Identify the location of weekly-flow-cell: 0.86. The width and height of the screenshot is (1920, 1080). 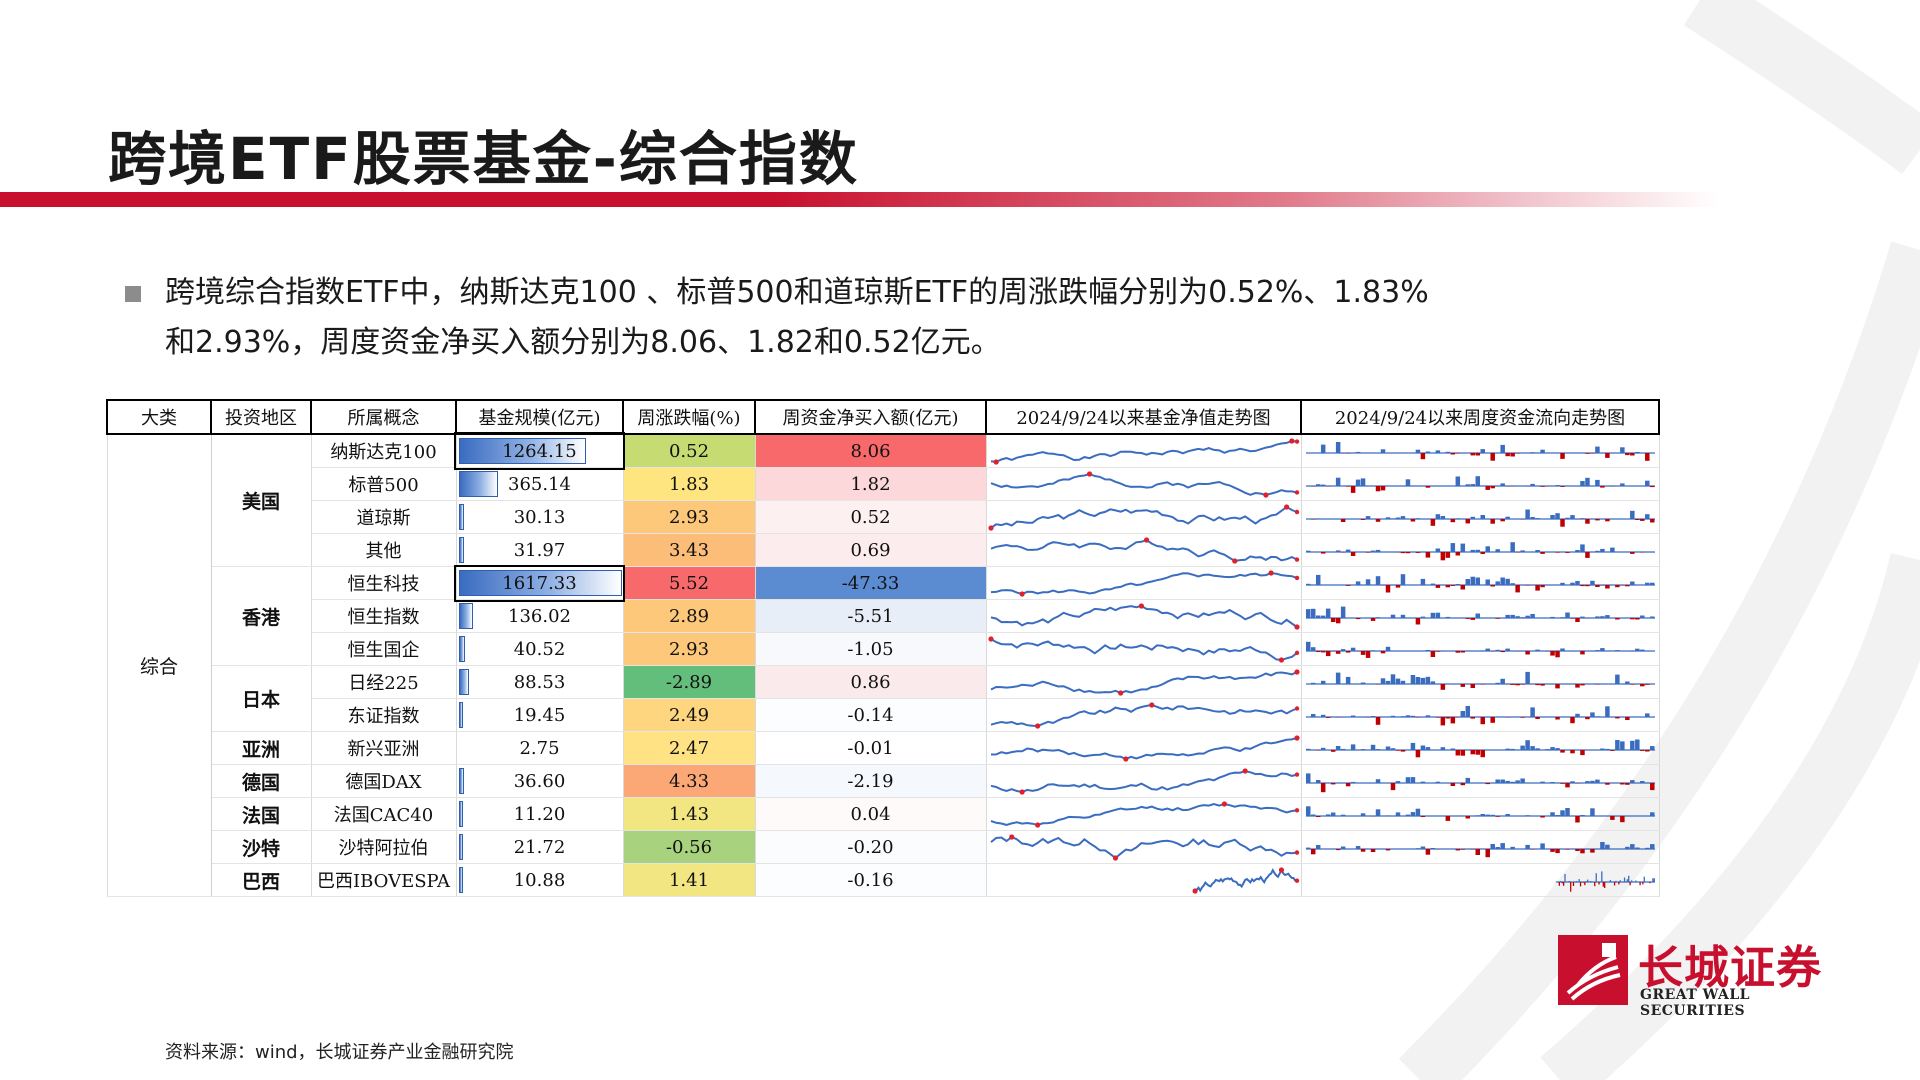
(870, 682).